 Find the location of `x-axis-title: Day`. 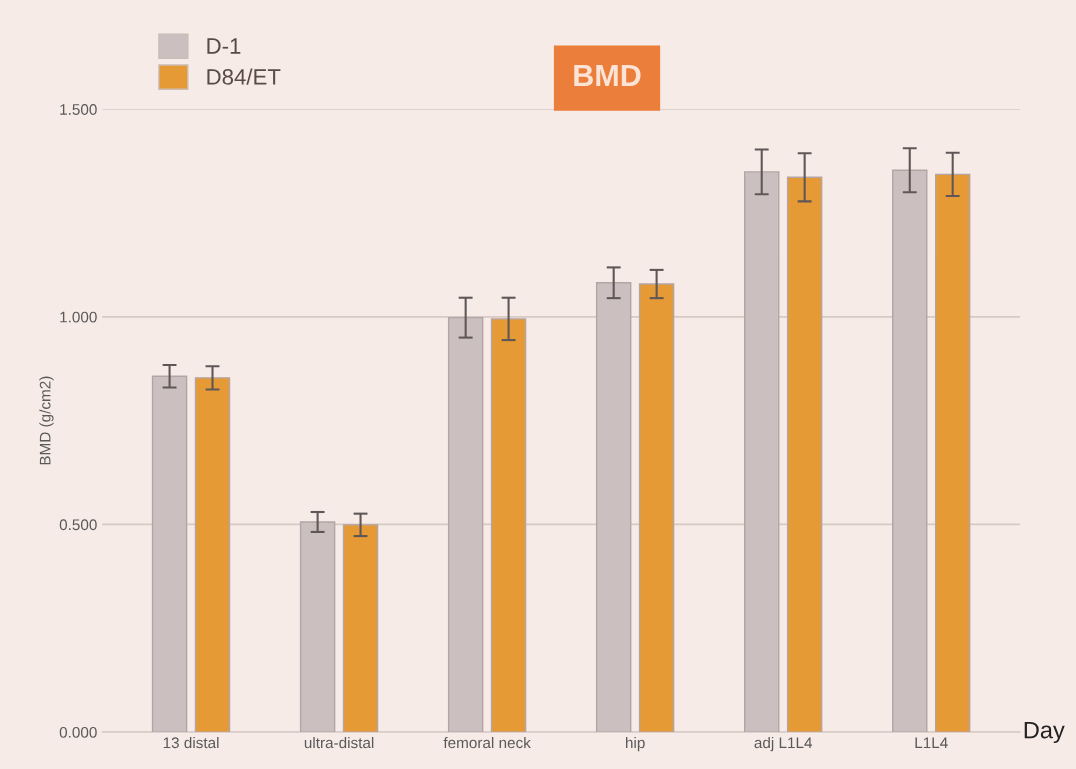

x-axis-title: Day is located at coordinates (1044, 732).